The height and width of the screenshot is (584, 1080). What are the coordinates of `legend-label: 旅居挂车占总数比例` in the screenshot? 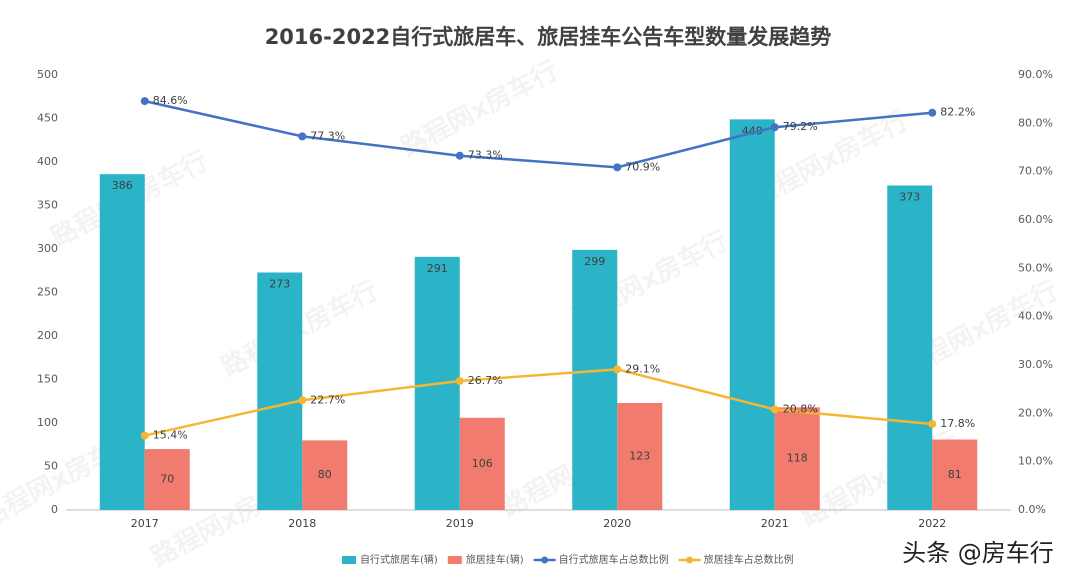 It's located at (749, 559).